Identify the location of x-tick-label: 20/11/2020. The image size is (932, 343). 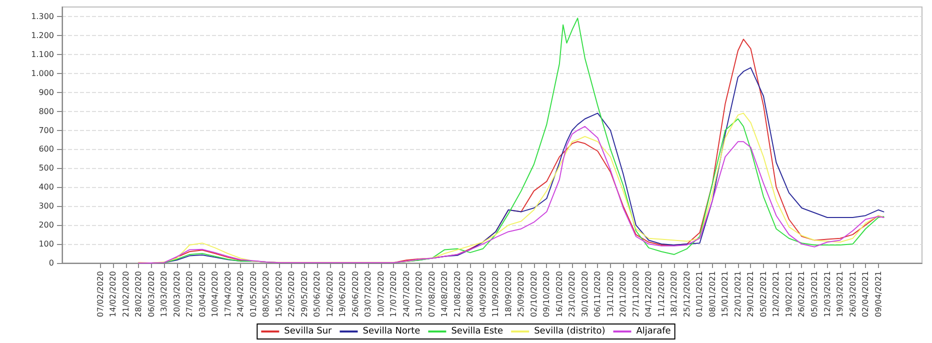
(623, 294).